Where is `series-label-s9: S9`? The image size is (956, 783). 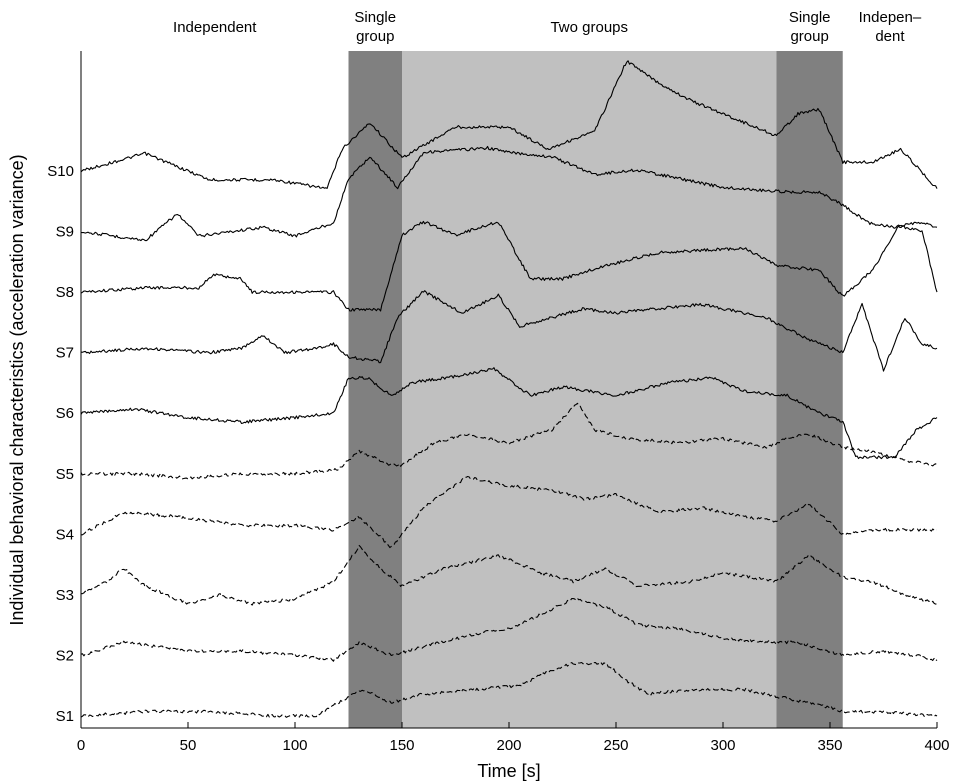 series-label-s9: S9 is located at coordinates (65, 232).